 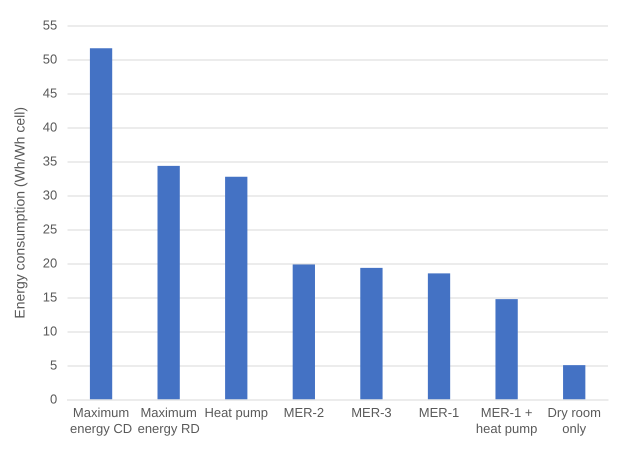 I want to click on y-tick-label: 55, so click(x=50, y=24).